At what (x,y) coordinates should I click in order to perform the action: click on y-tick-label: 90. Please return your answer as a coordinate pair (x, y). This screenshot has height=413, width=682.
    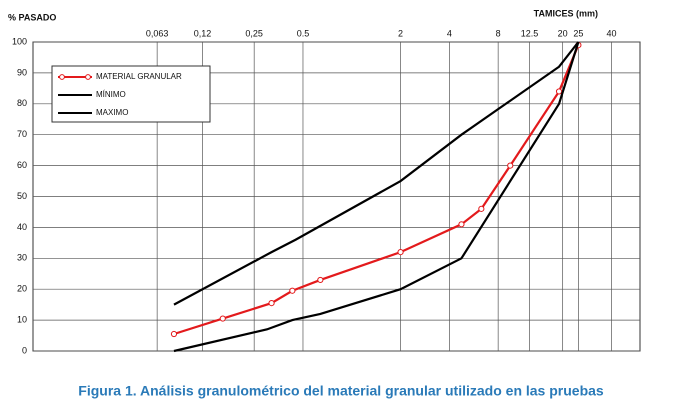
    Looking at the image, I should click on (22, 72).